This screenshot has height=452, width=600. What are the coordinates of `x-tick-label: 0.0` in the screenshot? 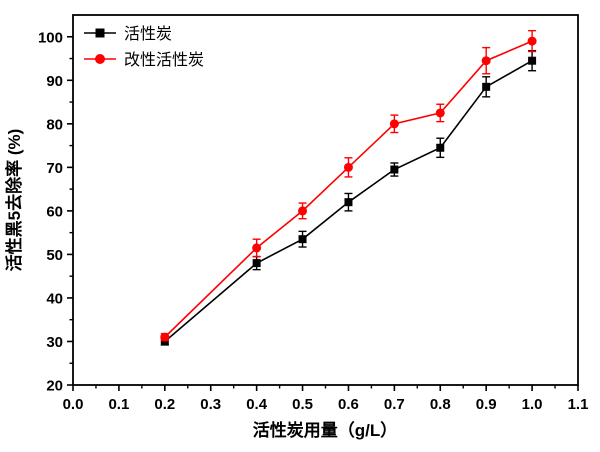 It's located at (73, 404).